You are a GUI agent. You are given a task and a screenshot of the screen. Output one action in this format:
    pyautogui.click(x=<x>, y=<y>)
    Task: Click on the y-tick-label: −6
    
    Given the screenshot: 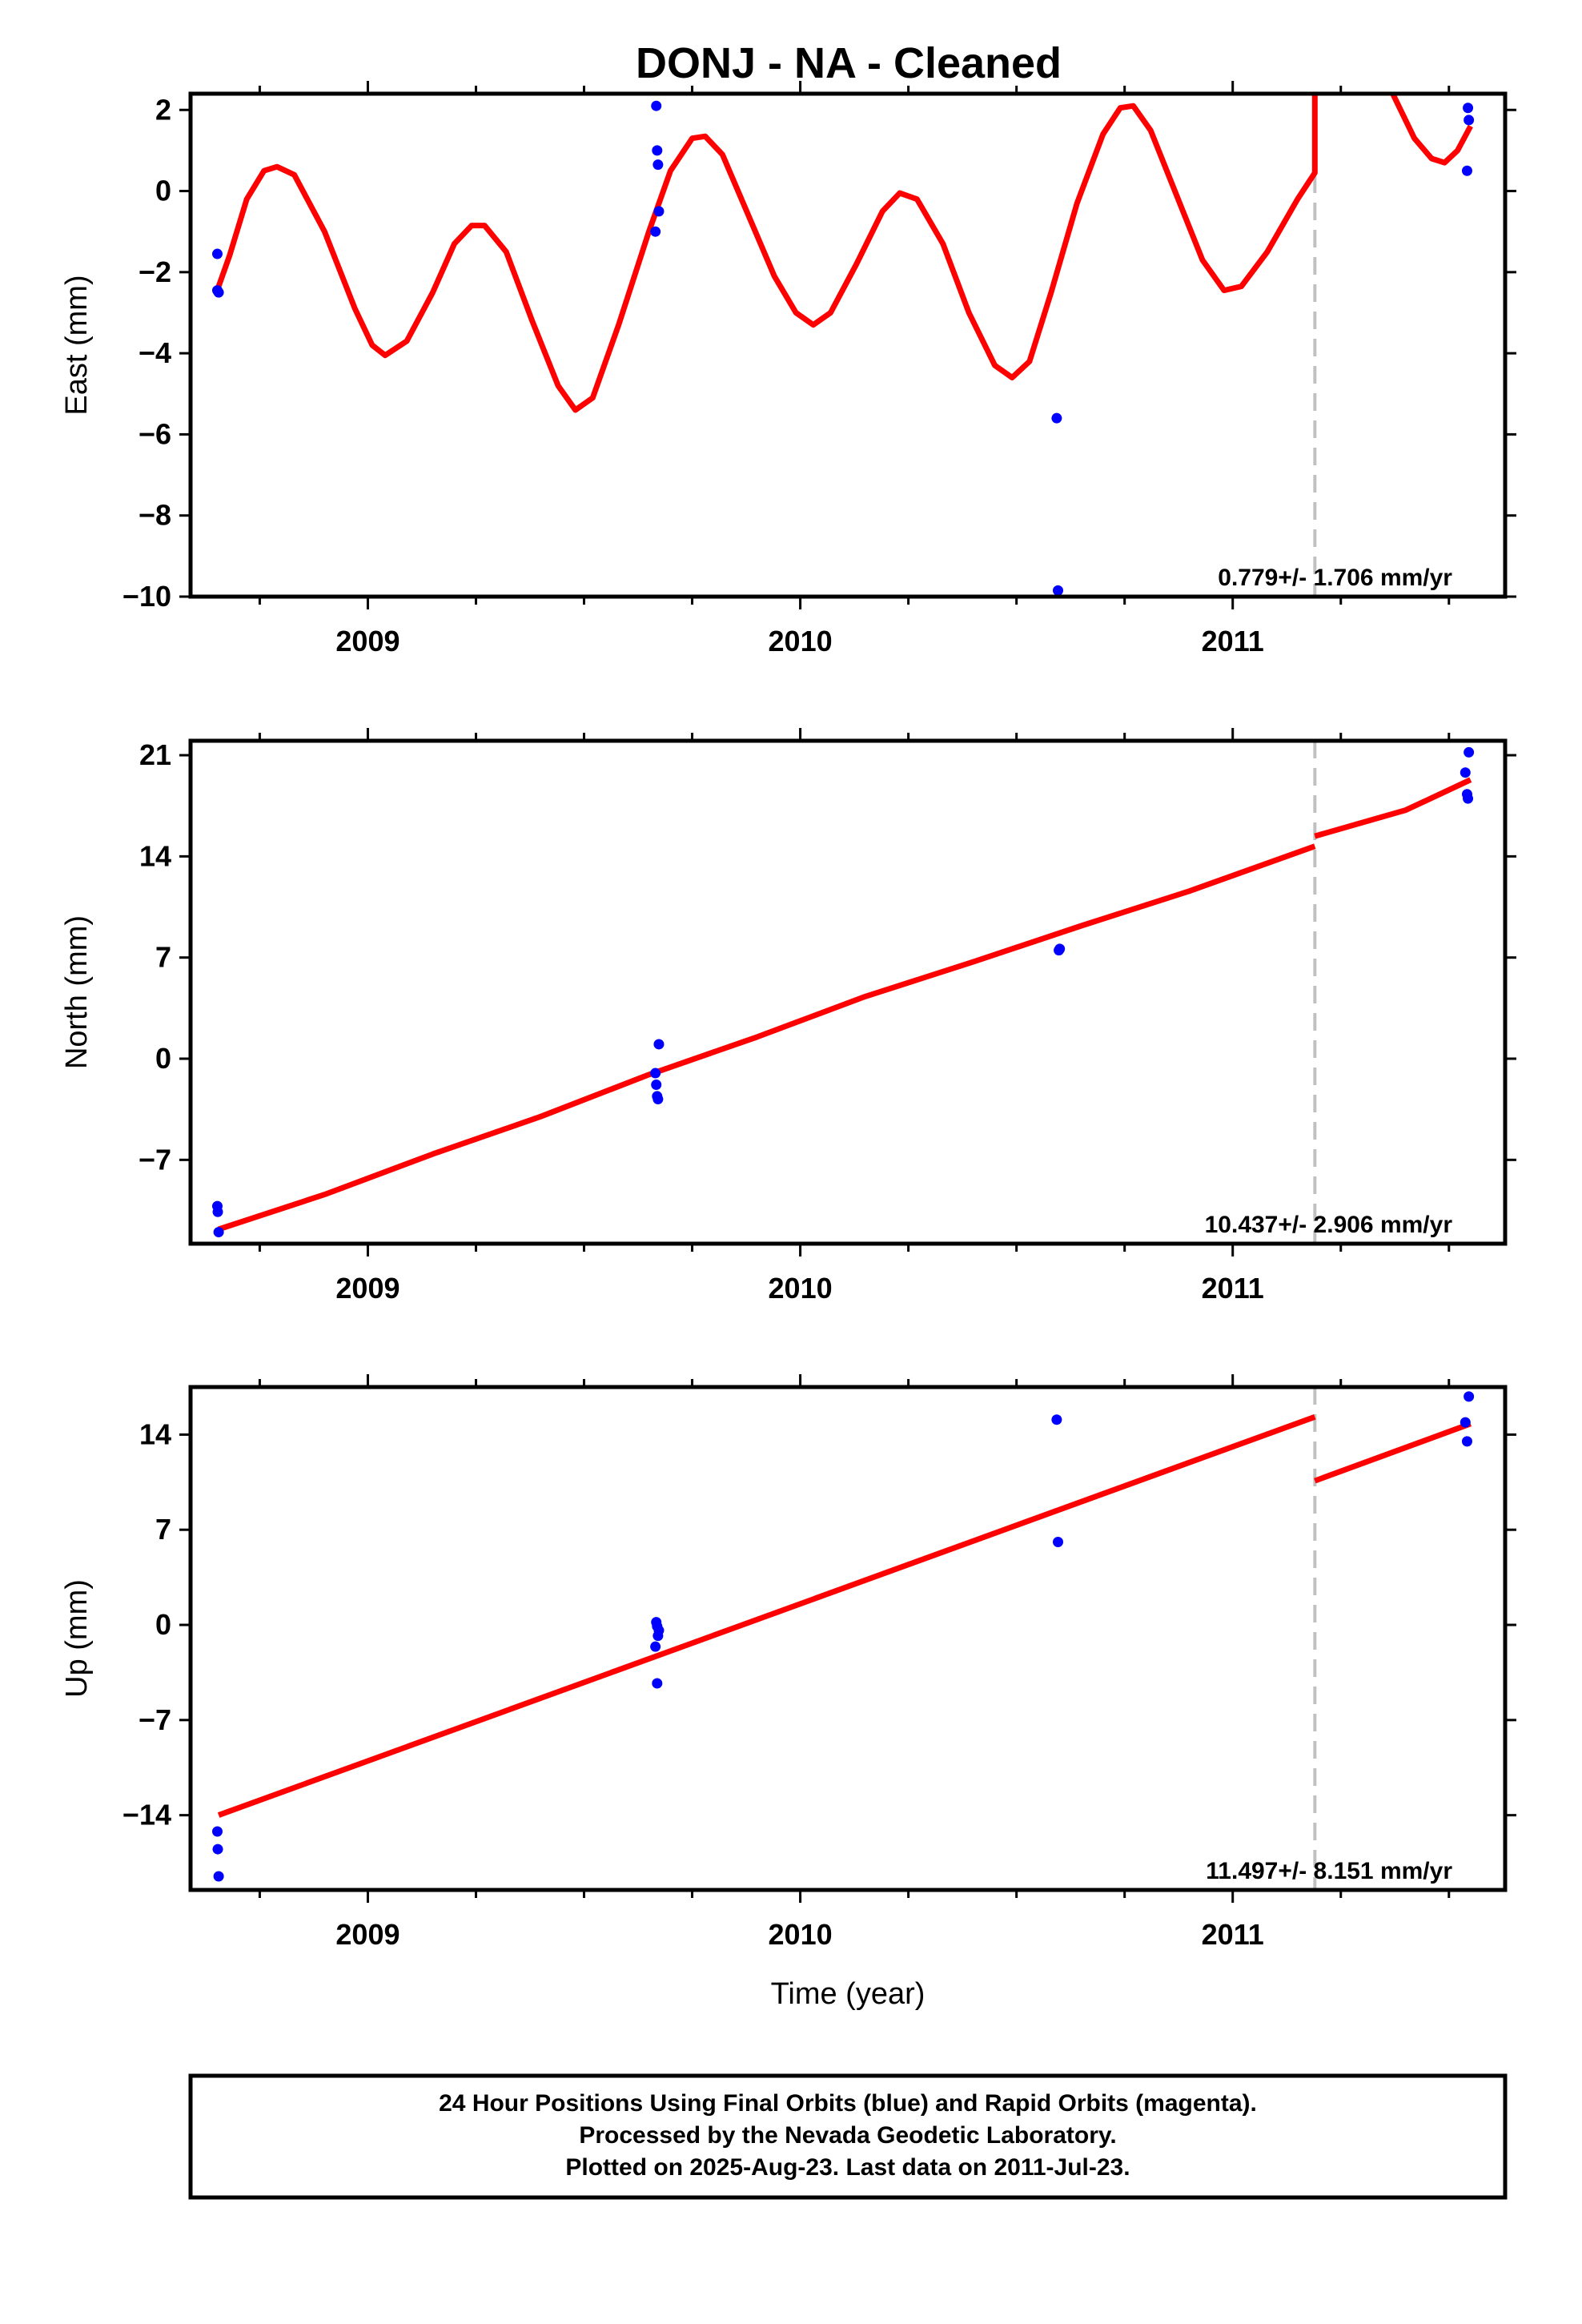 What is the action you would take?
    pyautogui.click(x=155, y=433)
    